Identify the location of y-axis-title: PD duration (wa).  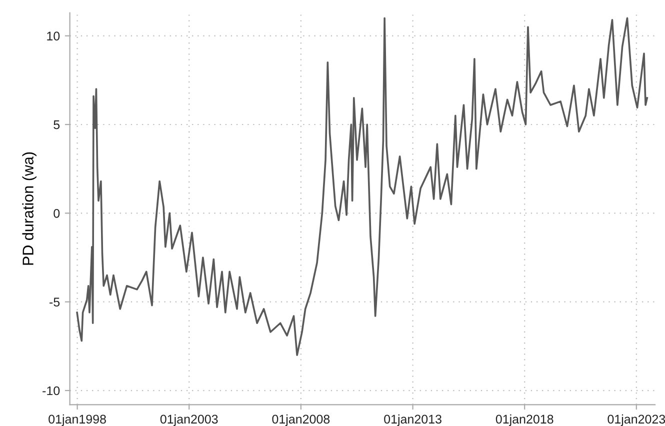
(29, 208).